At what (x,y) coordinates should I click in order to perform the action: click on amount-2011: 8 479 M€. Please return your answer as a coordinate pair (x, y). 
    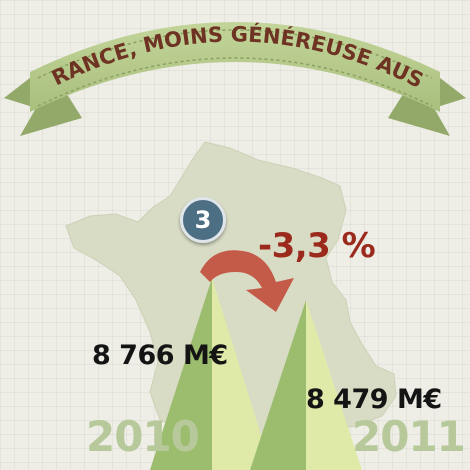
    Looking at the image, I should click on (374, 399).